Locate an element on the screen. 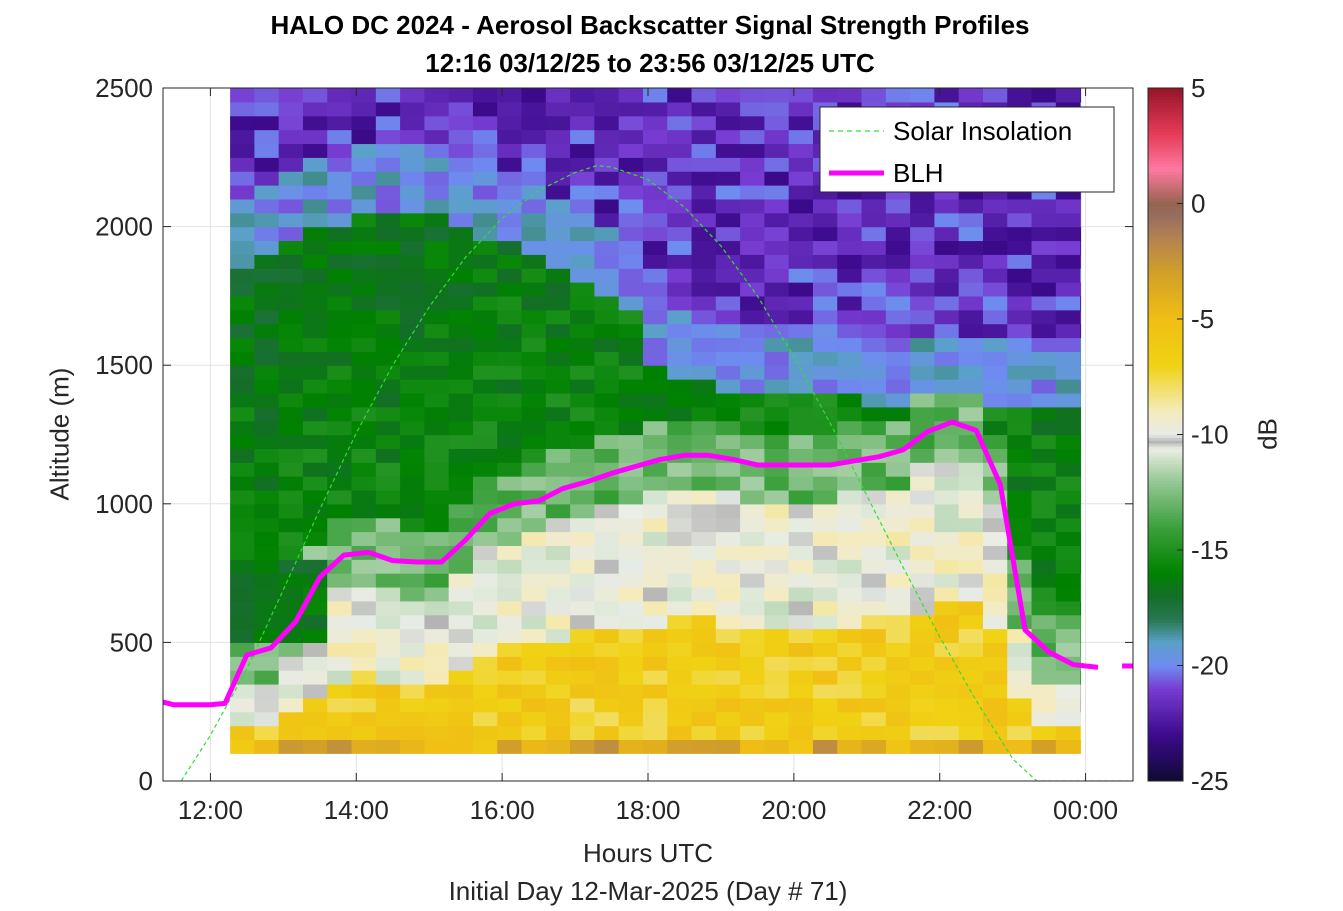 The width and height of the screenshot is (1343, 911). colorbar-tick-label: -15 is located at coordinates (1210, 550).